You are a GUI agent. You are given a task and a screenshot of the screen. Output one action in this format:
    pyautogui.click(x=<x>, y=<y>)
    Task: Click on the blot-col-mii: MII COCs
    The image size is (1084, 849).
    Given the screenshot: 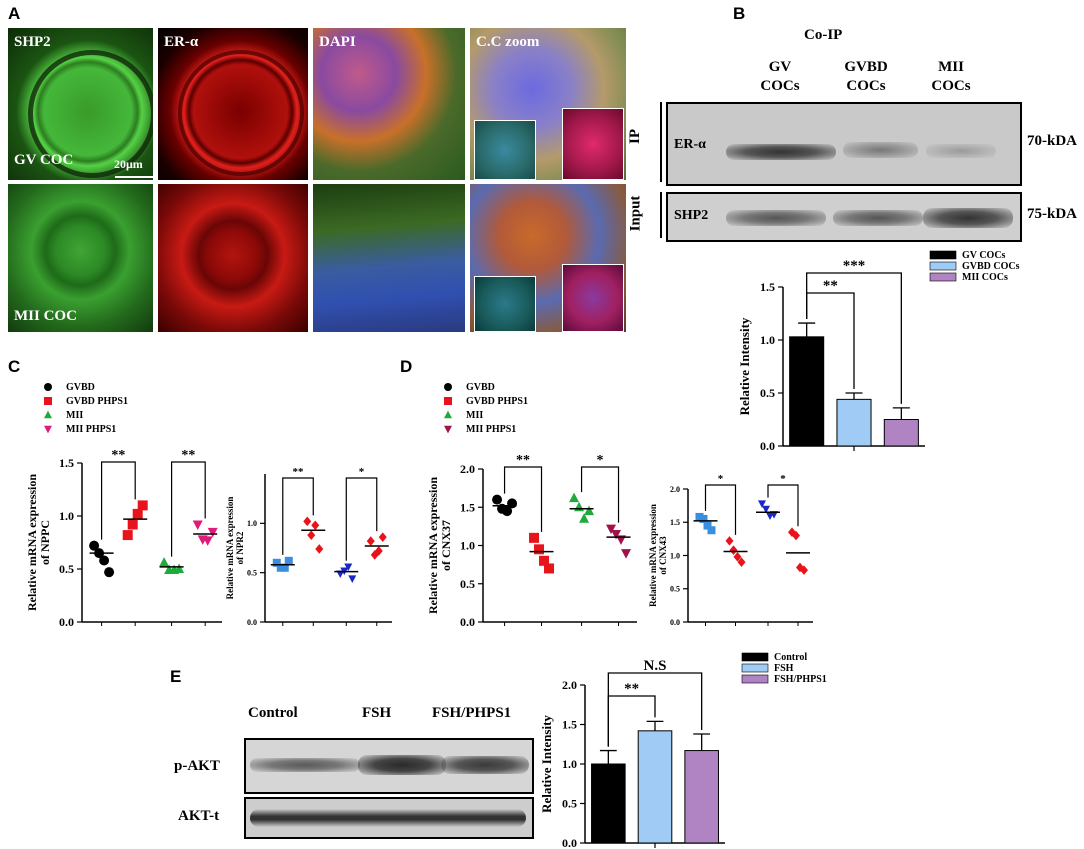 What is the action you would take?
    pyautogui.click(x=951, y=77)
    